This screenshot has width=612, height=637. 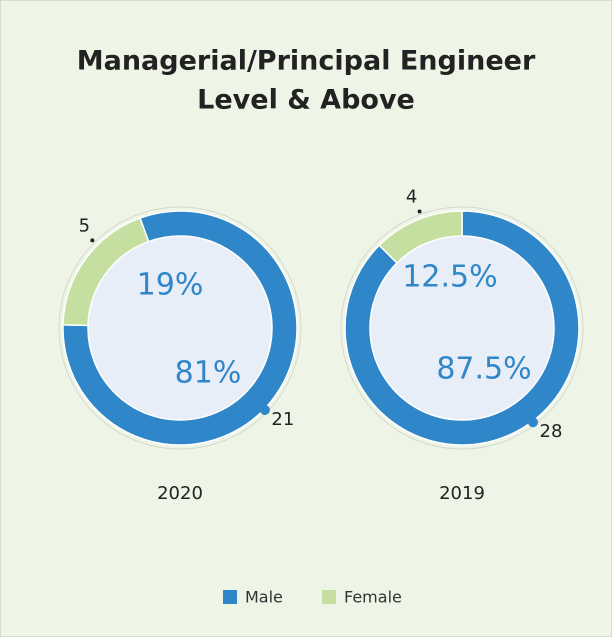 I want to click on value-label: 87.5%, so click(x=483, y=369).